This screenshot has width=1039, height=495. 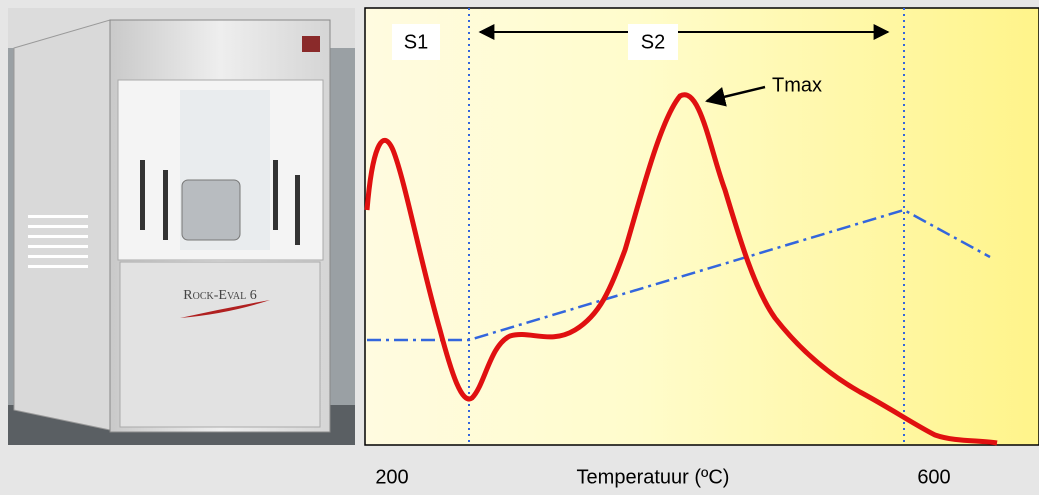 I want to click on brand-swoosh, so click(x=225, y=309).